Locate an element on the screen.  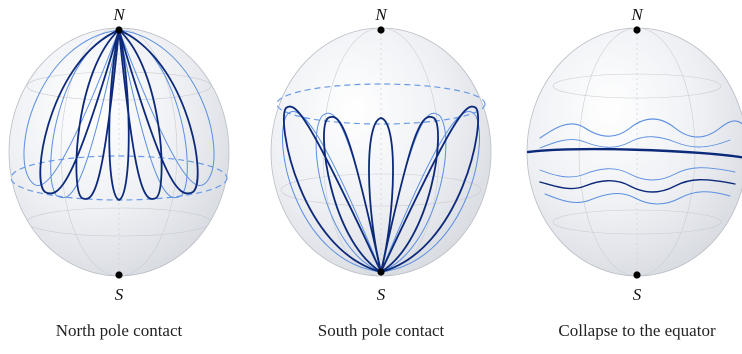
caption-south-pole-contact: South pole contact is located at coordinates (381, 330).